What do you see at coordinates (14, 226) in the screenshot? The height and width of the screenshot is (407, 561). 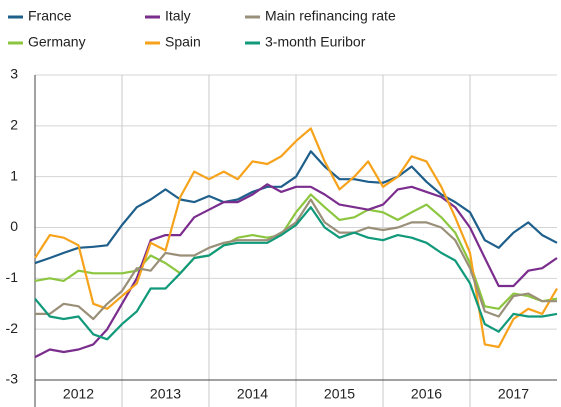 I see `y-tick-label: 0` at bounding box center [14, 226].